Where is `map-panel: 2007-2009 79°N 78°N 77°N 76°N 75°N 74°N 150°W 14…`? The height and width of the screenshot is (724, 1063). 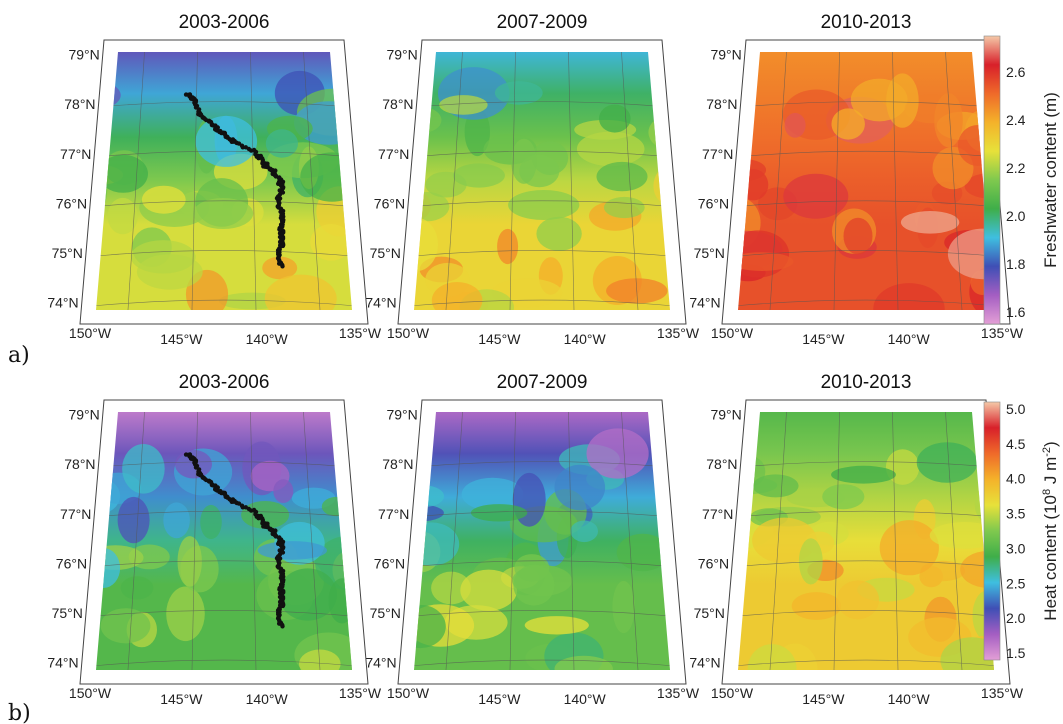 map-panel: 2007-2009 79°N 78°N 77°N 76°N 75°N 74°N 150°W 14… is located at coordinates (532, 539).